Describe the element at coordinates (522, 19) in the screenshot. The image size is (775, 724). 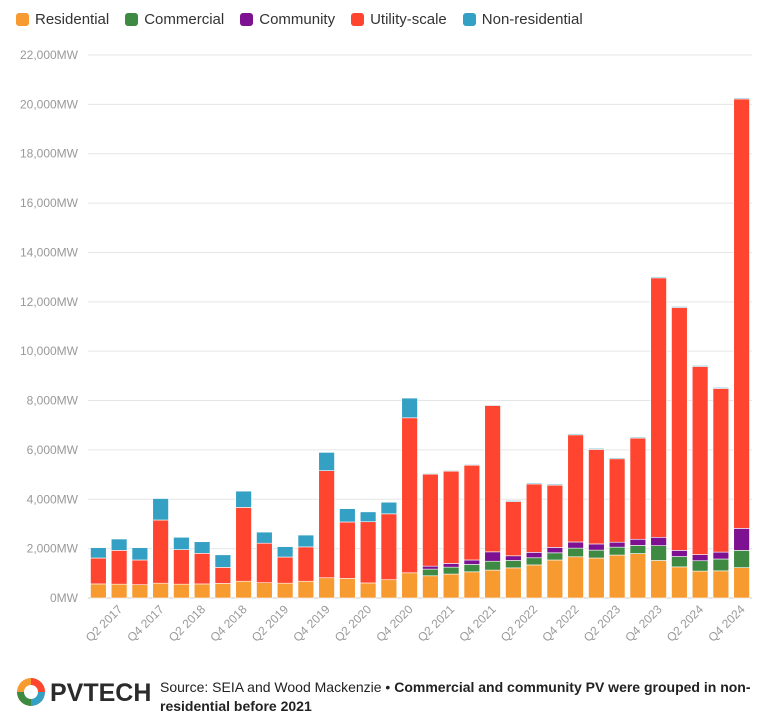
I see `legend-item: Non-residential` at that location.